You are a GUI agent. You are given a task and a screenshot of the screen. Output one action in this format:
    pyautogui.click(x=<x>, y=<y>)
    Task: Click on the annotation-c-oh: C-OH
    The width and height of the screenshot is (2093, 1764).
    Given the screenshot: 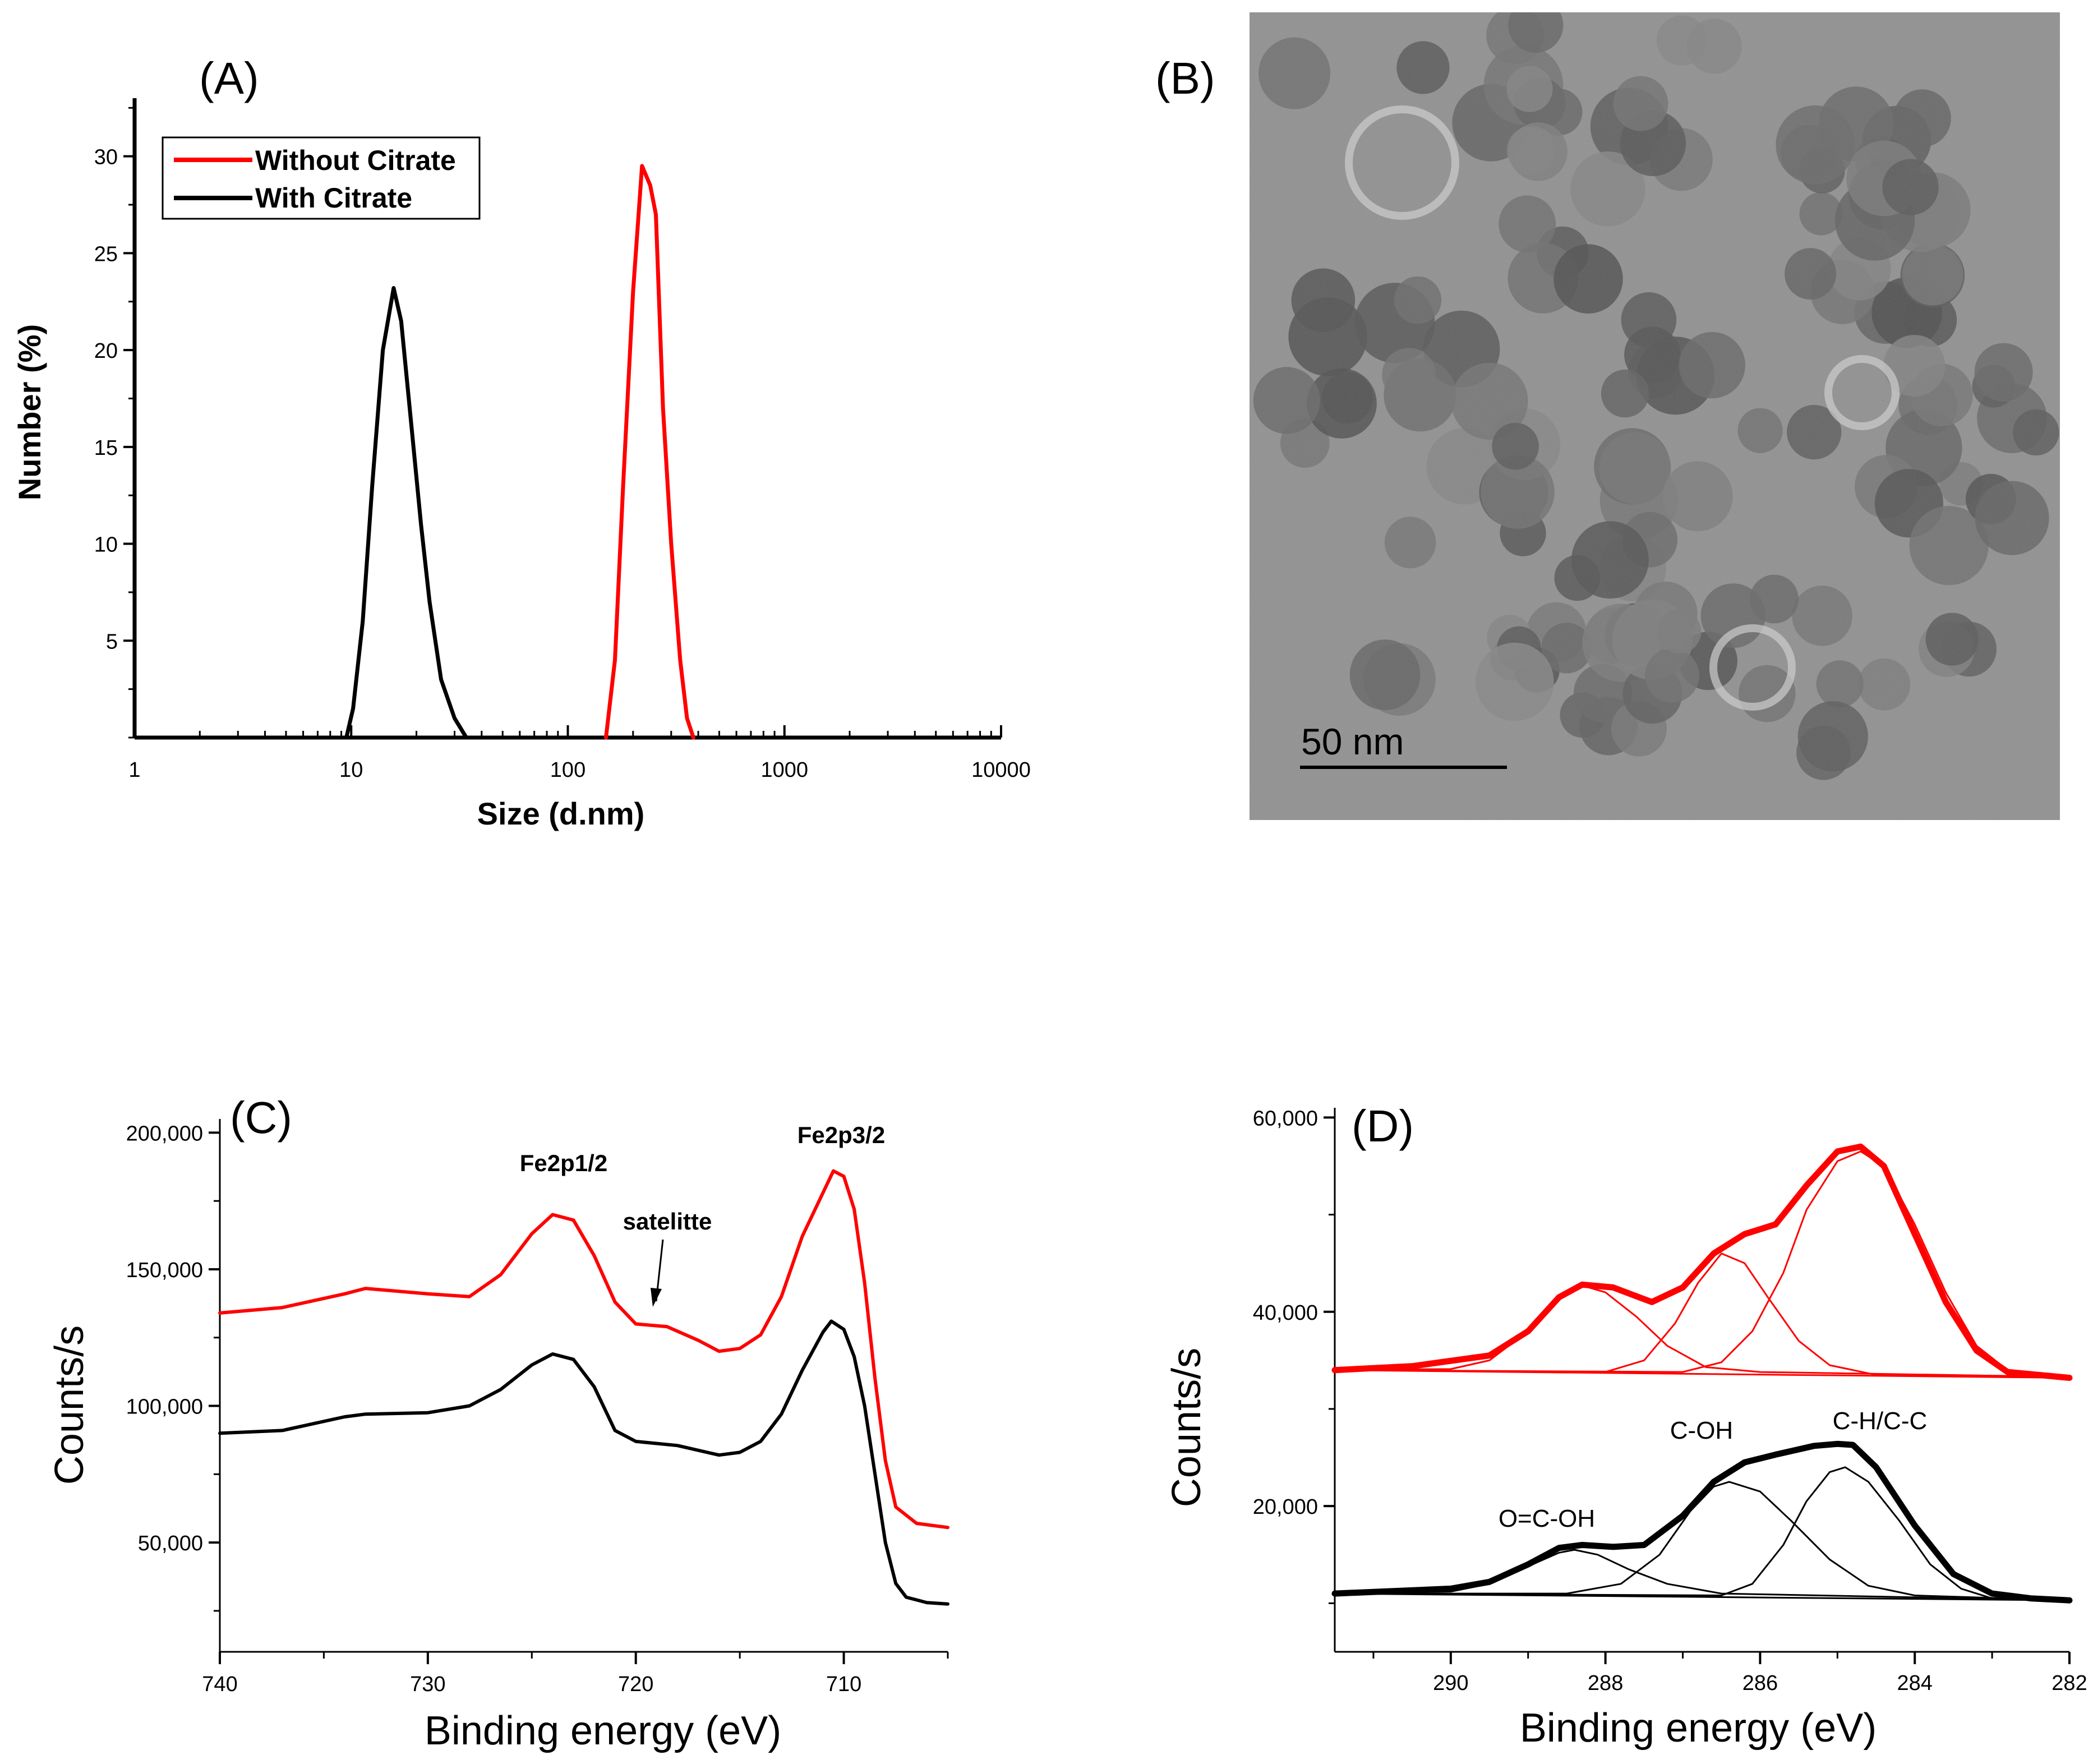 What is the action you would take?
    pyautogui.click(x=1702, y=1431)
    